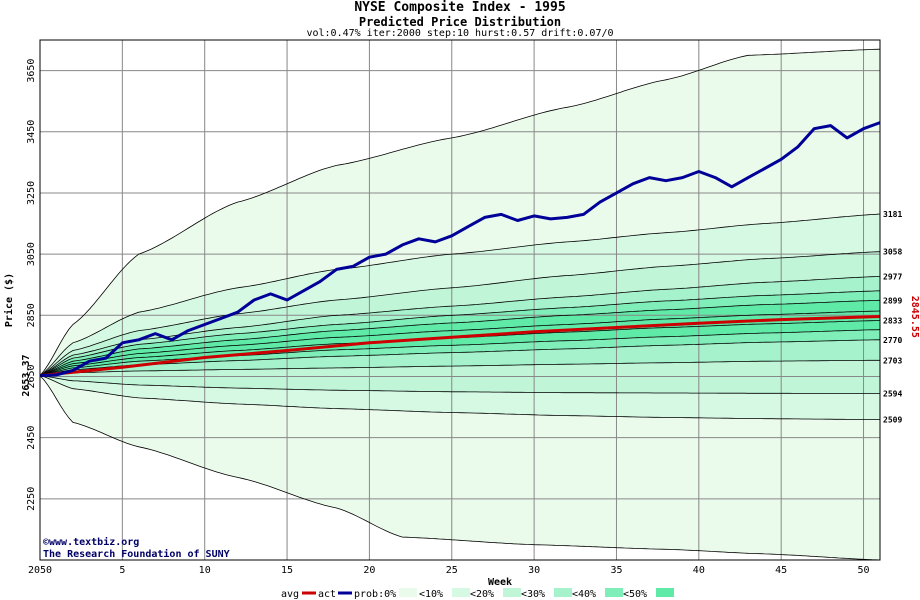  I want to click on legend-act-label: act, so click(327, 594).